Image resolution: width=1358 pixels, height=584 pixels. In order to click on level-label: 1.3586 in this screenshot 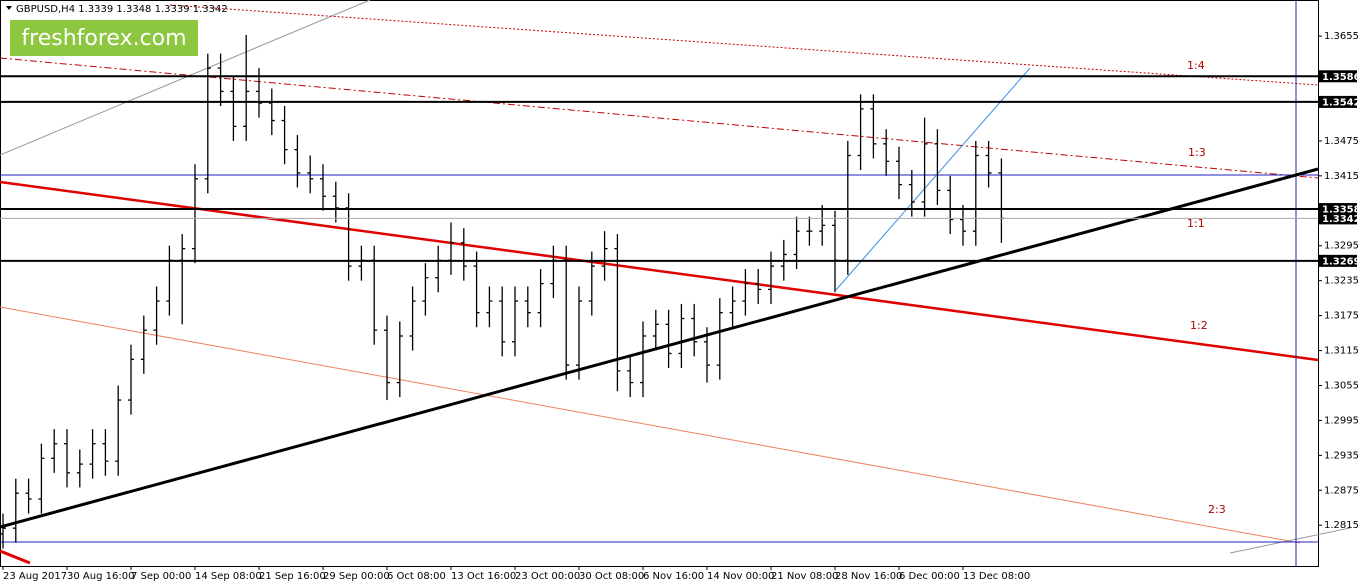, I will do `click(1340, 77)`.